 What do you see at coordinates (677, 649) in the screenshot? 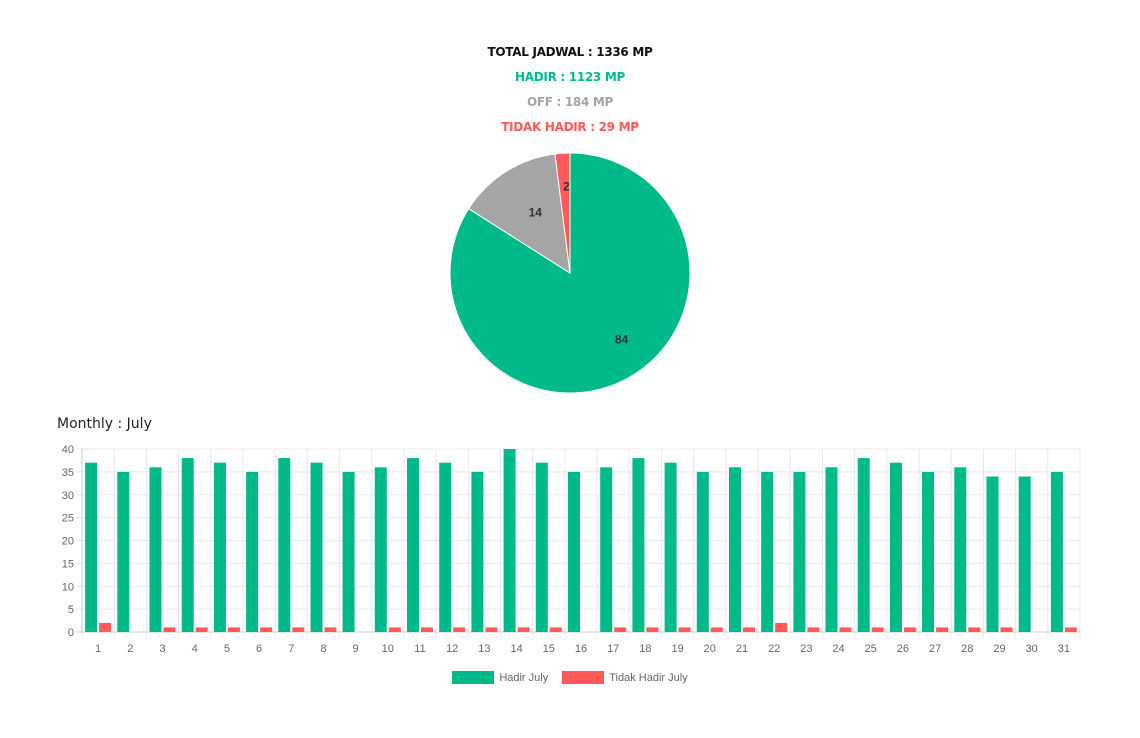
I see `x-tick-label: 19` at bounding box center [677, 649].